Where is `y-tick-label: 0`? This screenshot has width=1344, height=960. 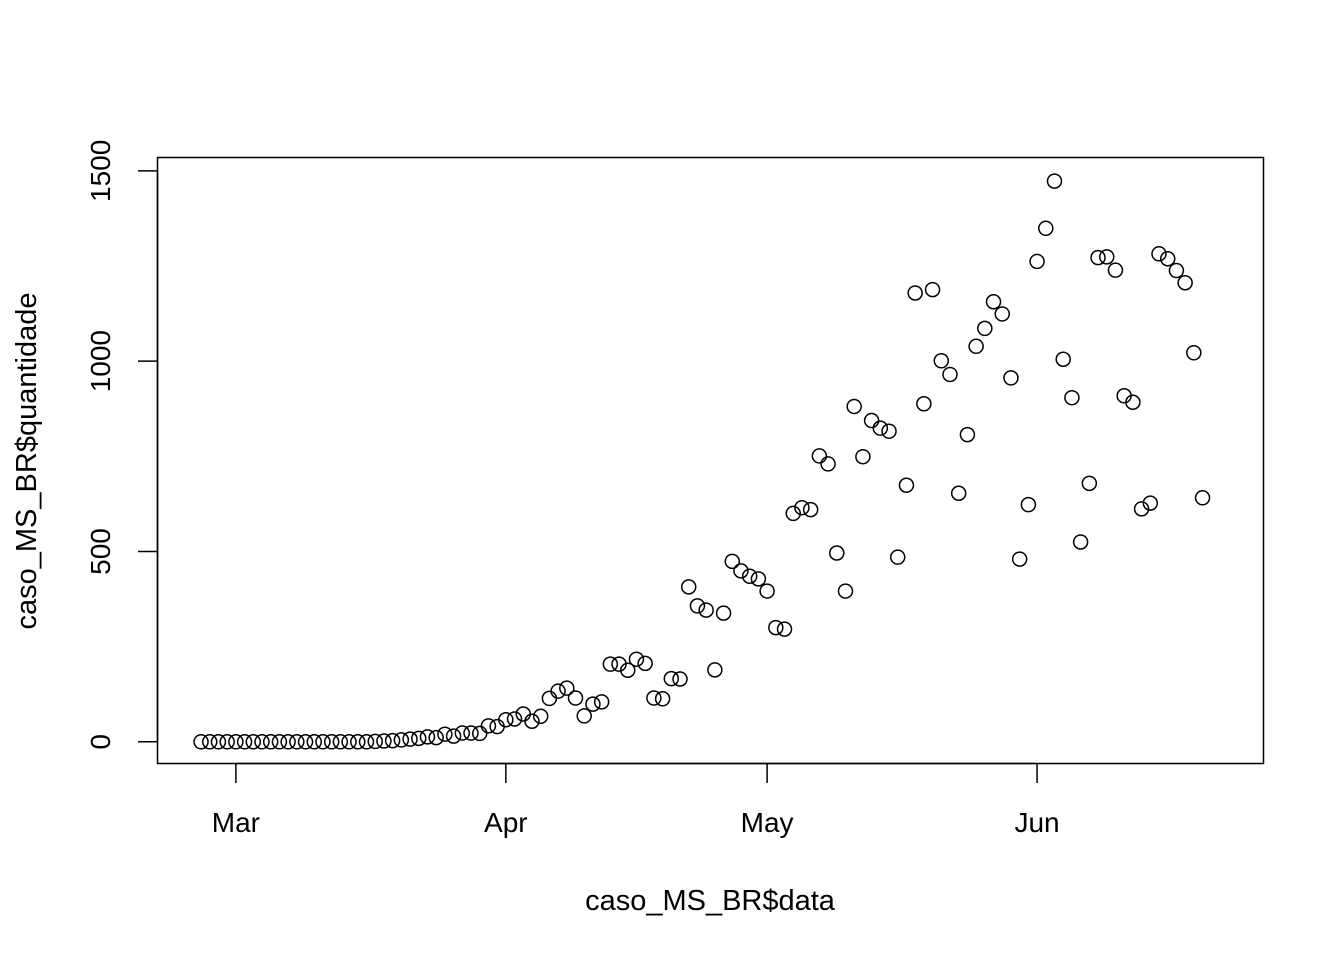
y-tick-label: 0 is located at coordinates (100, 742).